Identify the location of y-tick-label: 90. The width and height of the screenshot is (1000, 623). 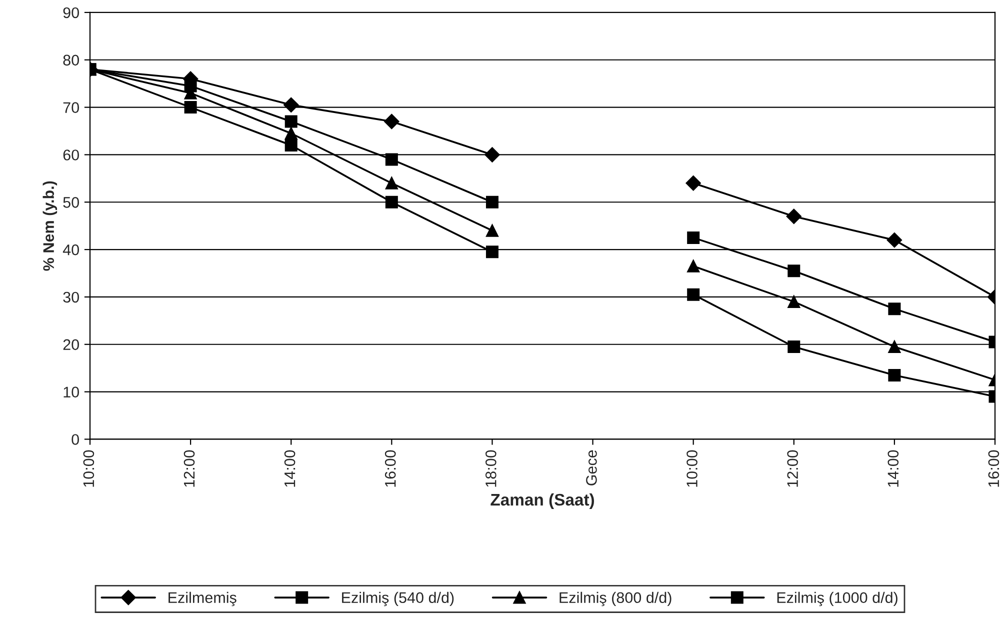
(71, 12).